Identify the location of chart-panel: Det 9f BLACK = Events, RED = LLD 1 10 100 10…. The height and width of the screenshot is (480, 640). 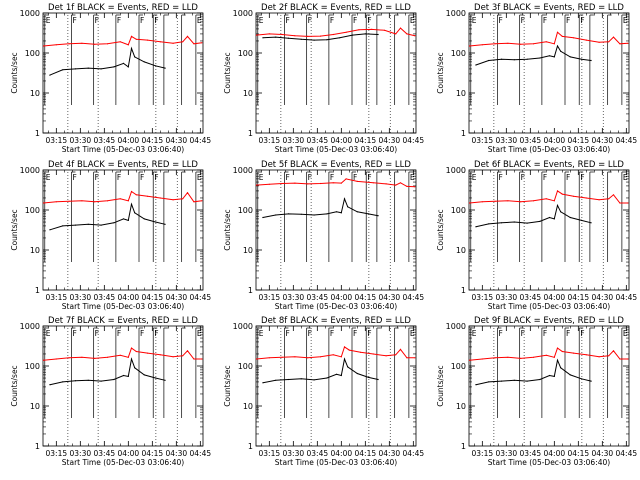
(536, 391).